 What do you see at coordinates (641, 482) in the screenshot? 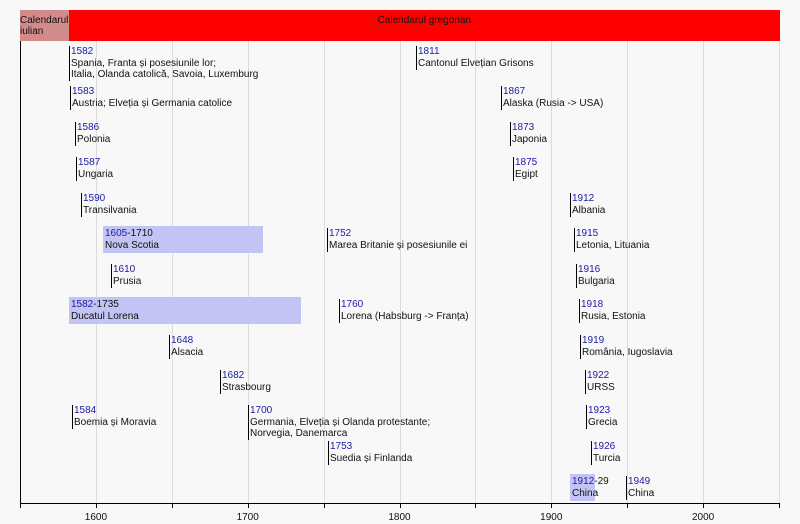
I see `event-year-line: 1949` at bounding box center [641, 482].